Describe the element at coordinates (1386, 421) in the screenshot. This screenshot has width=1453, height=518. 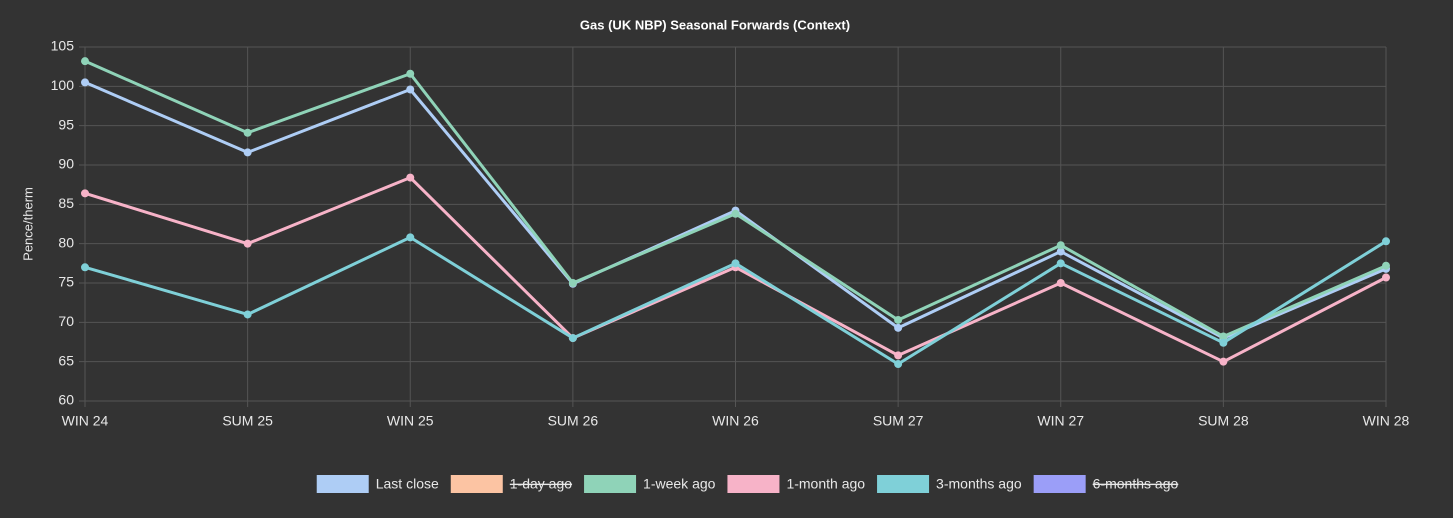
I see `x-tick-label: WIN 28` at that location.